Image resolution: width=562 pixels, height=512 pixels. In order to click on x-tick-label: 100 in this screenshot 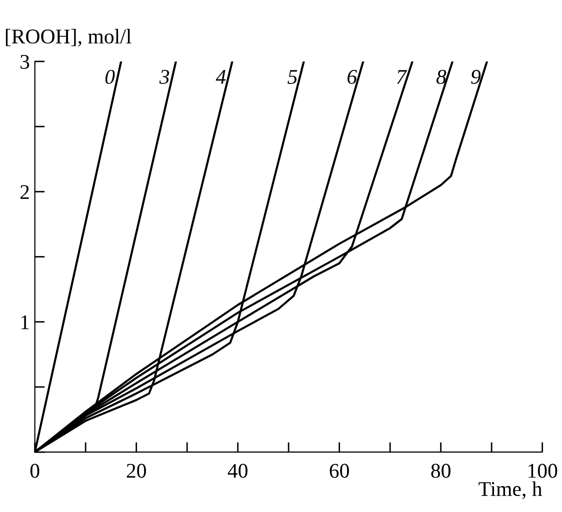, I will do `click(543, 471)`.